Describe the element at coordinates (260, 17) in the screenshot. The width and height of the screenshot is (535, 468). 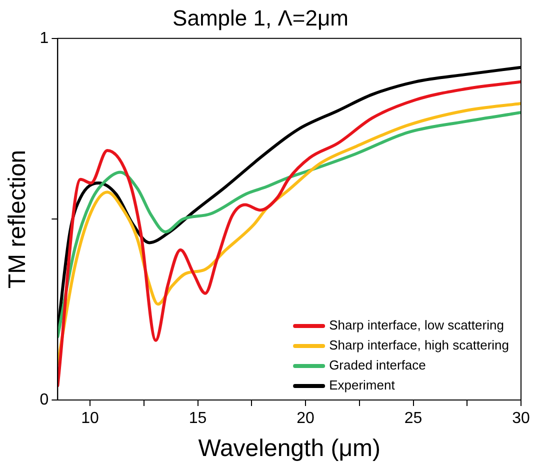
I see `chart-title: Sample 1, Λ=2μm` at that location.